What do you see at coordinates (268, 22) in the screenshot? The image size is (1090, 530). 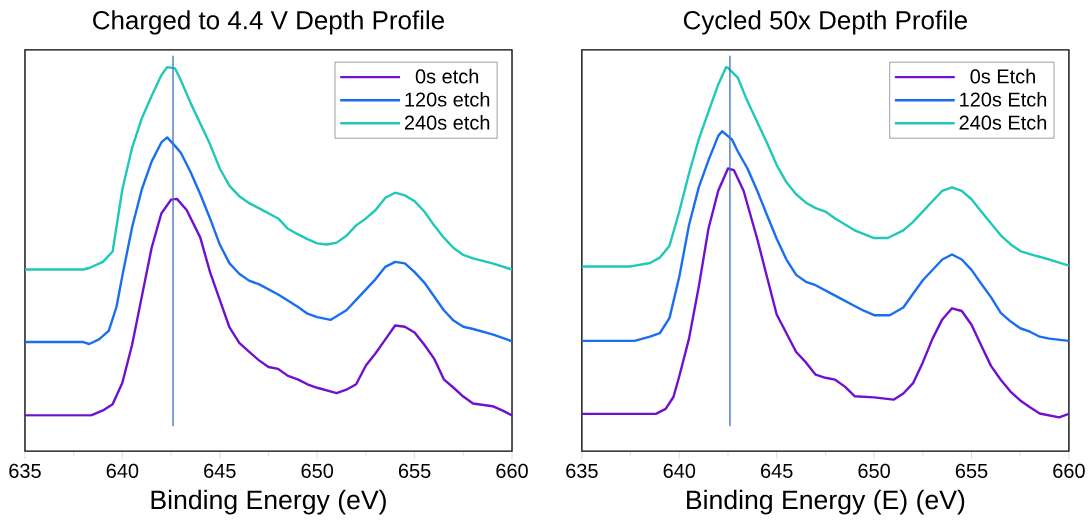 I see `chart-title: Charged to 4.4 V Depth Profile` at bounding box center [268, 22].